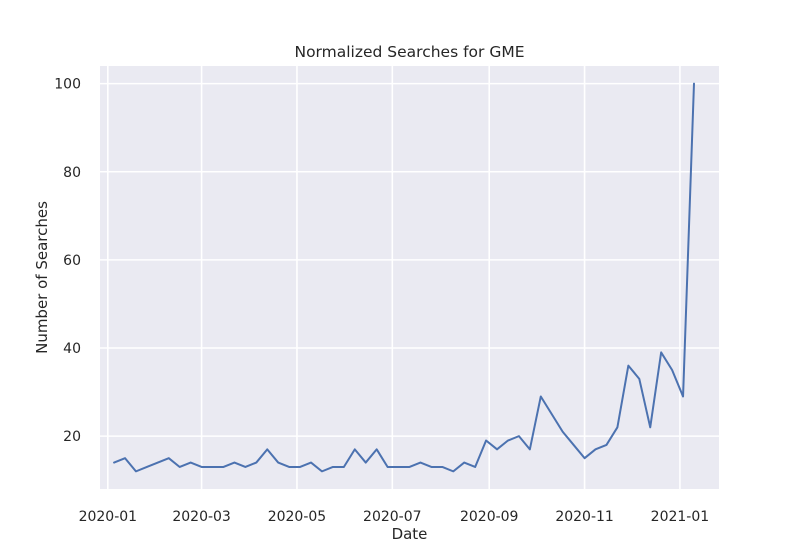 The height and width of the screenshot is (550, 800). Describe the element at coordinates (72, 173) in the screenshot. I see `y-tick-label: 80` at that location.